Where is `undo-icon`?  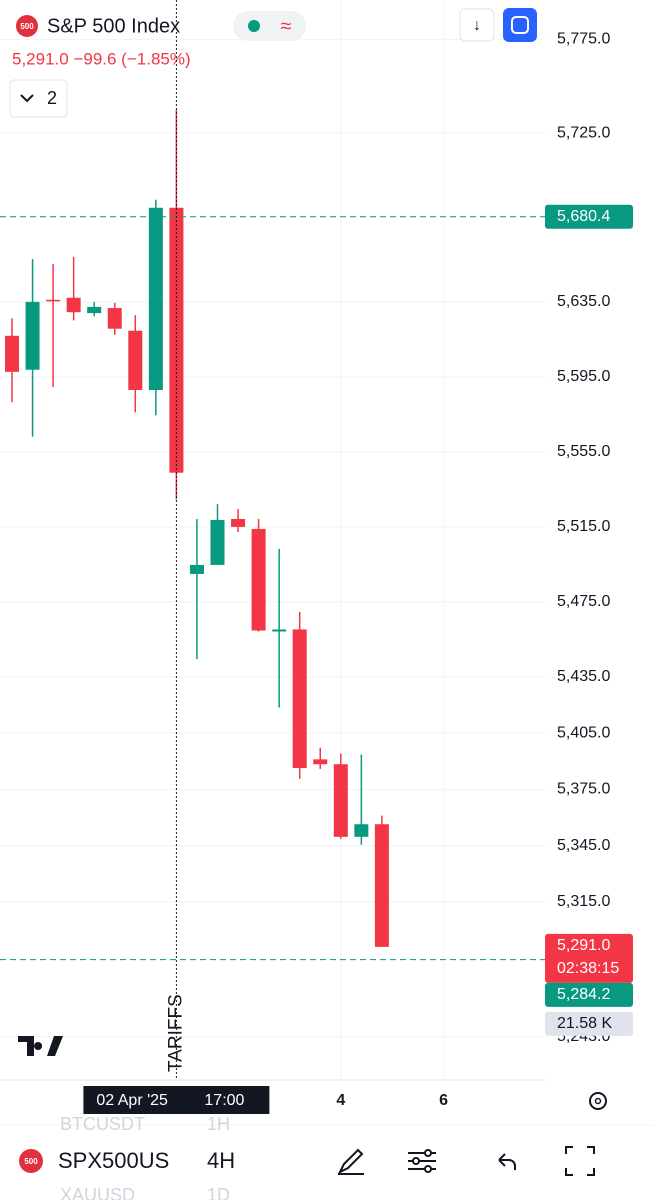 undo-icon is located at coordinates (507, 1161).